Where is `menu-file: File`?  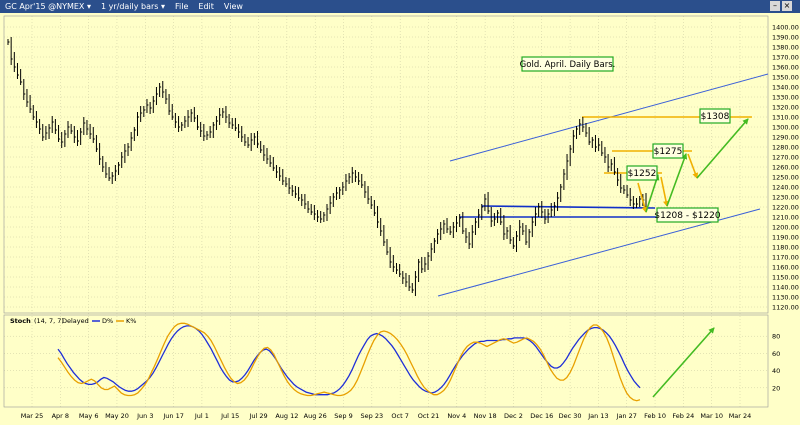 menu-file: File is located at coordinates (182, 6).